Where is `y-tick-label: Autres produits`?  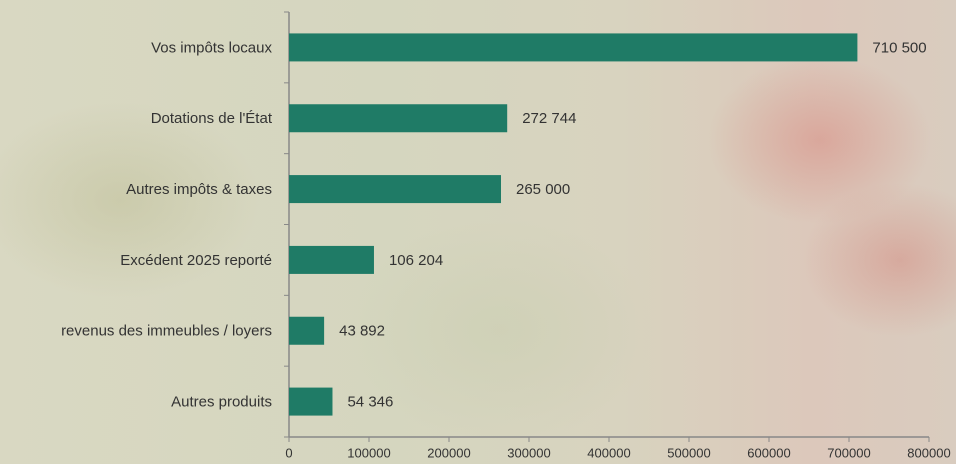 y-tick-label: Autres produits is located at coordinates (221, 402).